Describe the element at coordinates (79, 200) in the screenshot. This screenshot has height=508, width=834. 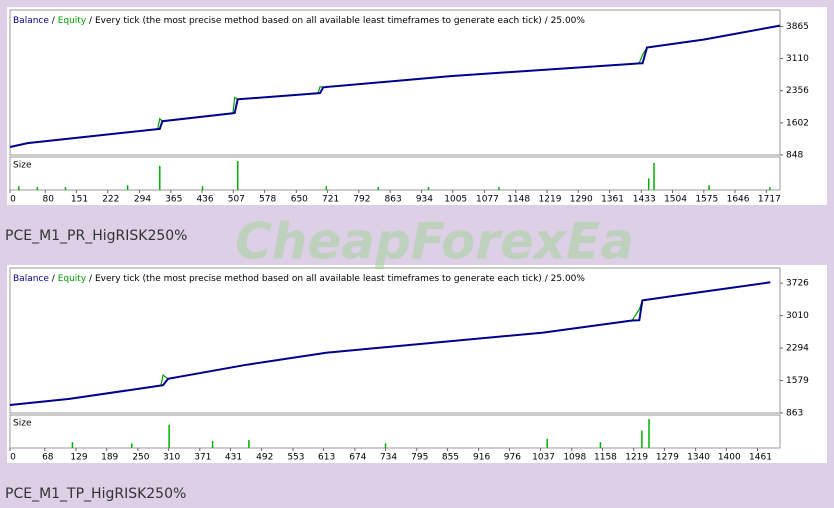
I see `x-tick-label: 151` at that location.